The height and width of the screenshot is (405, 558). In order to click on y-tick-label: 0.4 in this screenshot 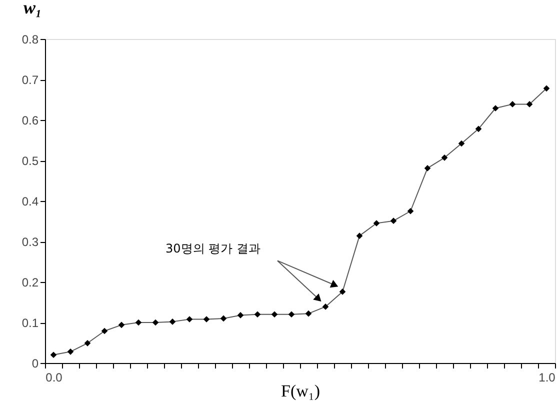, I will do `click(30, 201)`.